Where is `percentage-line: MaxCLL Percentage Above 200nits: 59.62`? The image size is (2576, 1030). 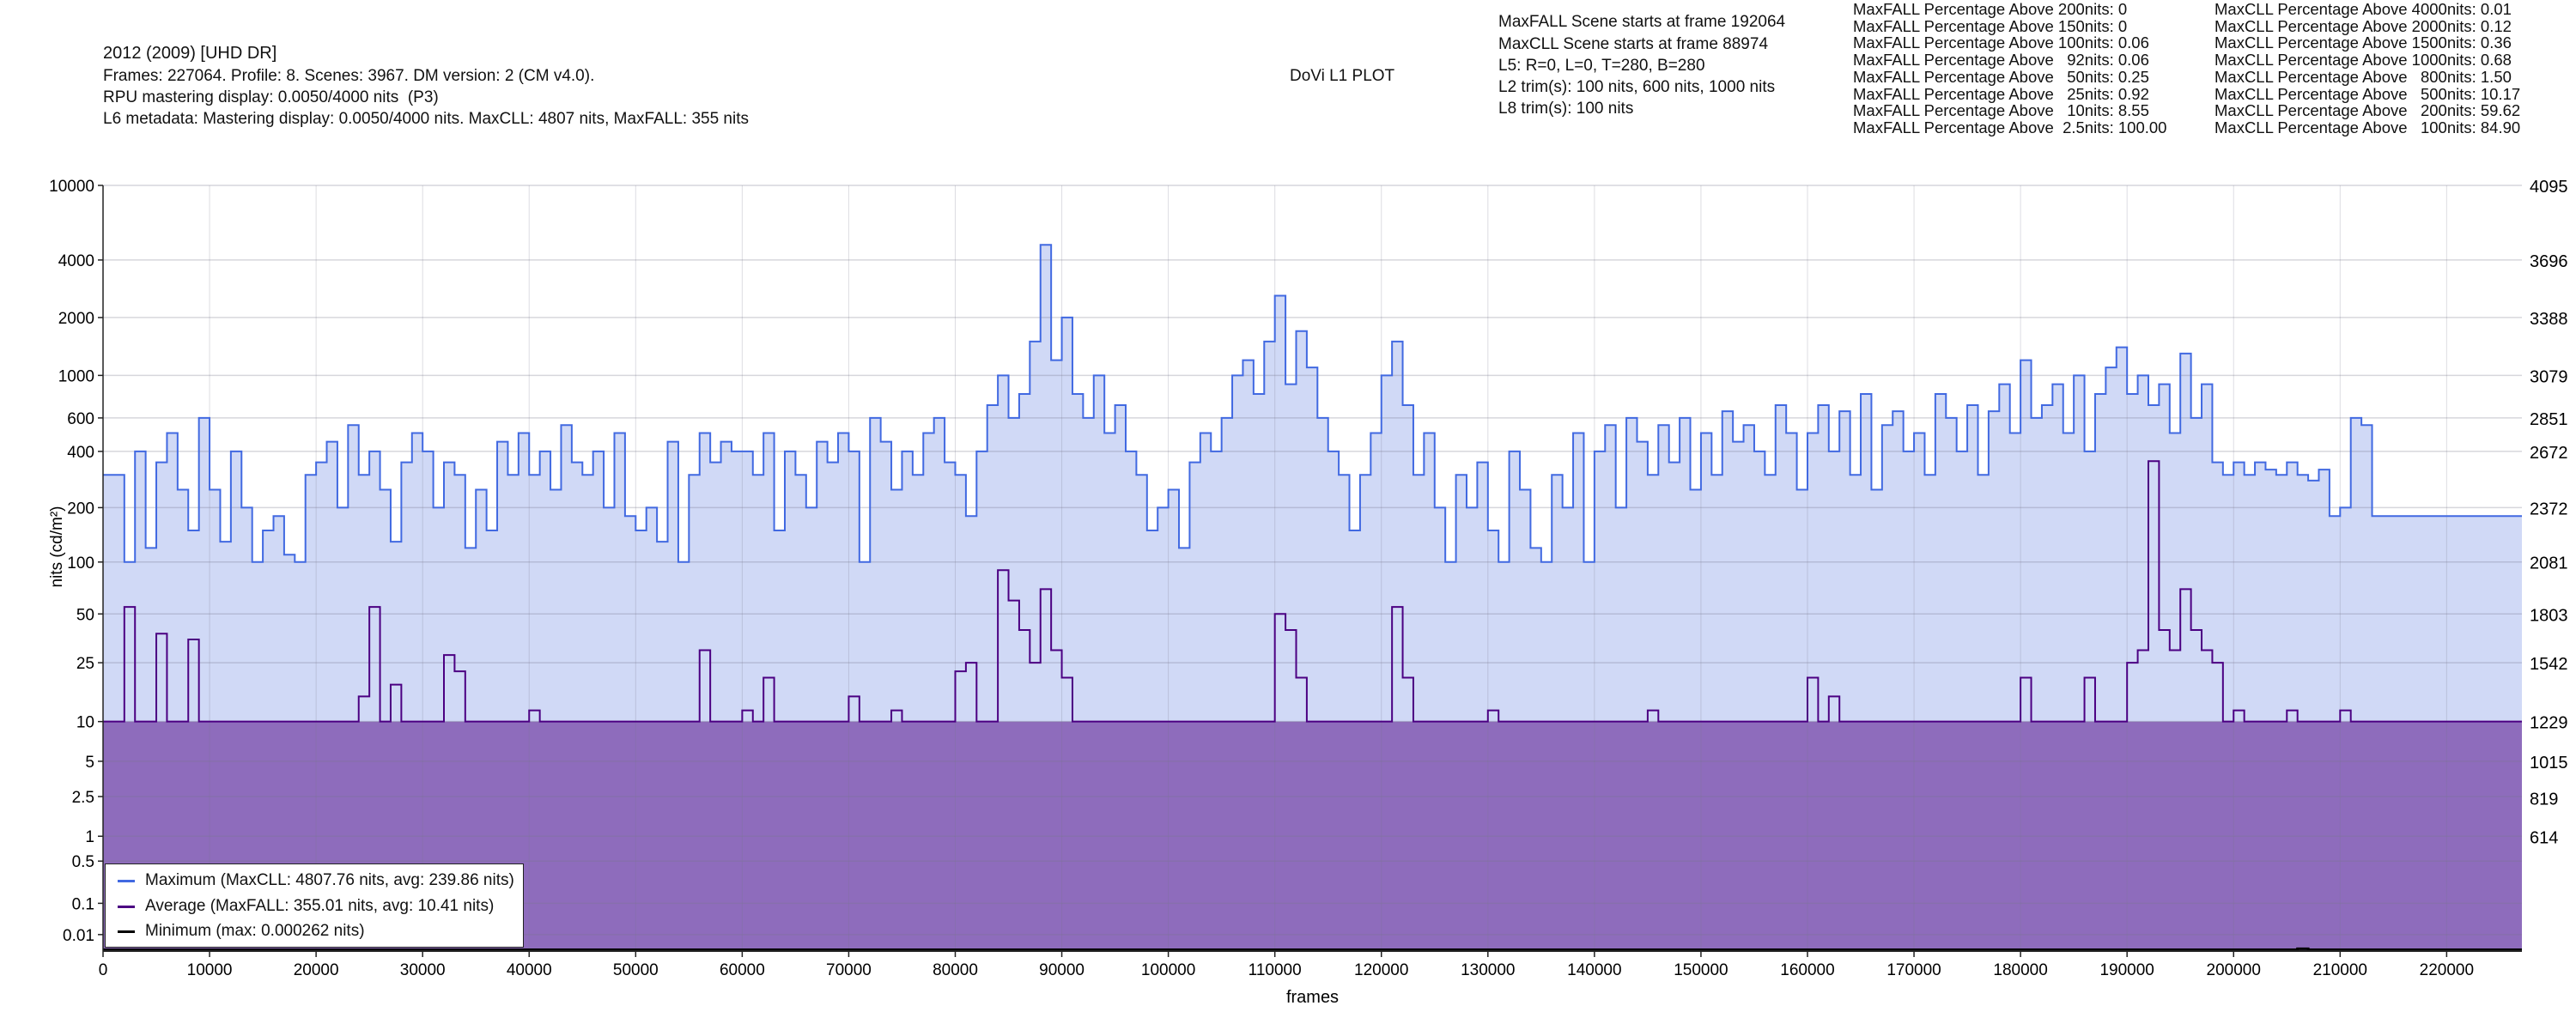
percentage-line: MaxCLL Percentage Above 200nits: 59.62 is located at coordinates (2368, 110).